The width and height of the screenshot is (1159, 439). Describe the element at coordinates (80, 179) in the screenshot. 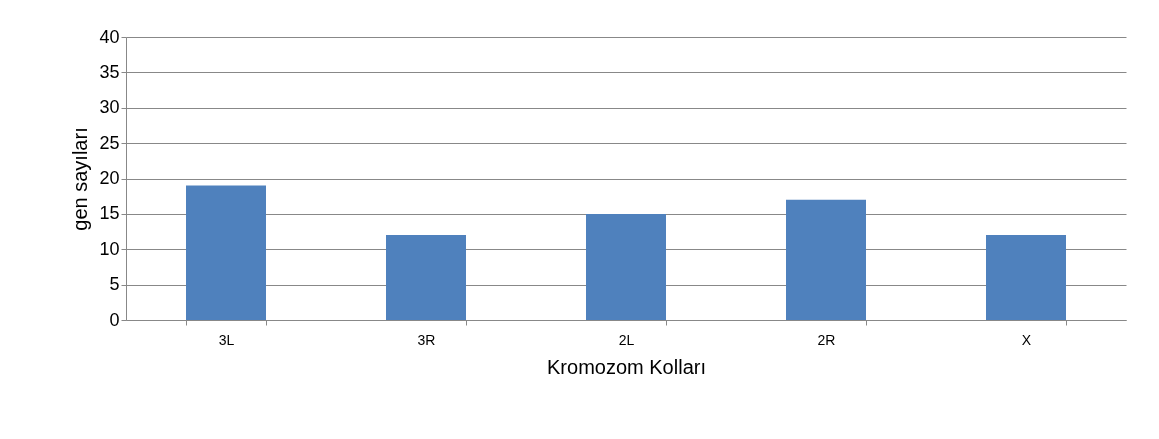

I see `y-axis-title: gen sayıları` at that location.